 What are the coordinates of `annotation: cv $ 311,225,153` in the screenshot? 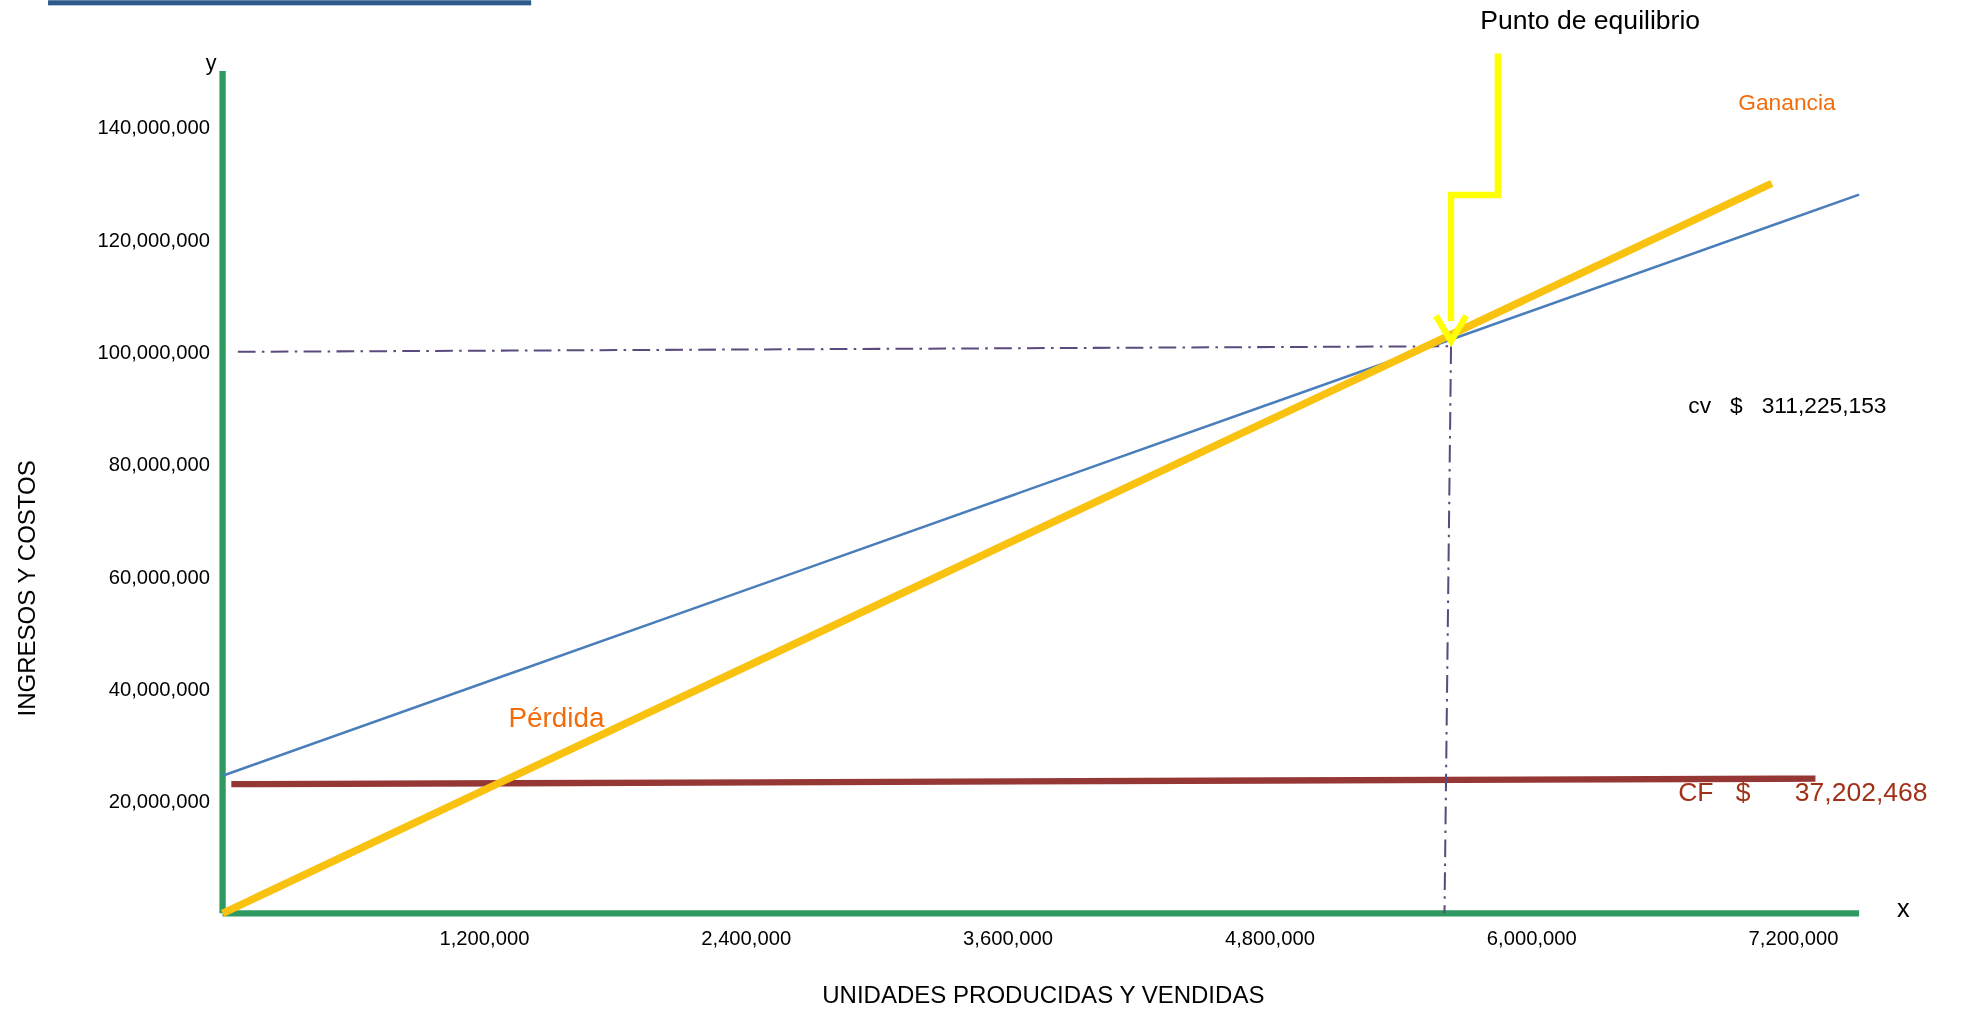 It's located at (1787, 404).